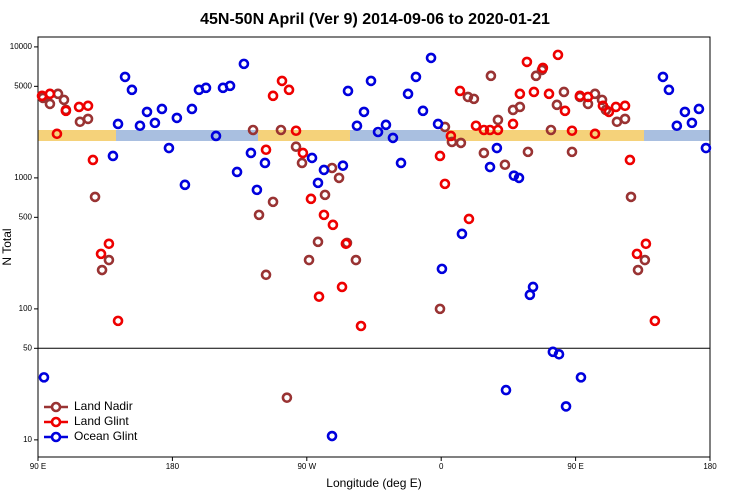 The width and height of the screenshot is (750, 500). What do you see at coordinates (21, 46) in the screenshot?
I see `y-tick-label: 10000` at bounding box center [21, 46].